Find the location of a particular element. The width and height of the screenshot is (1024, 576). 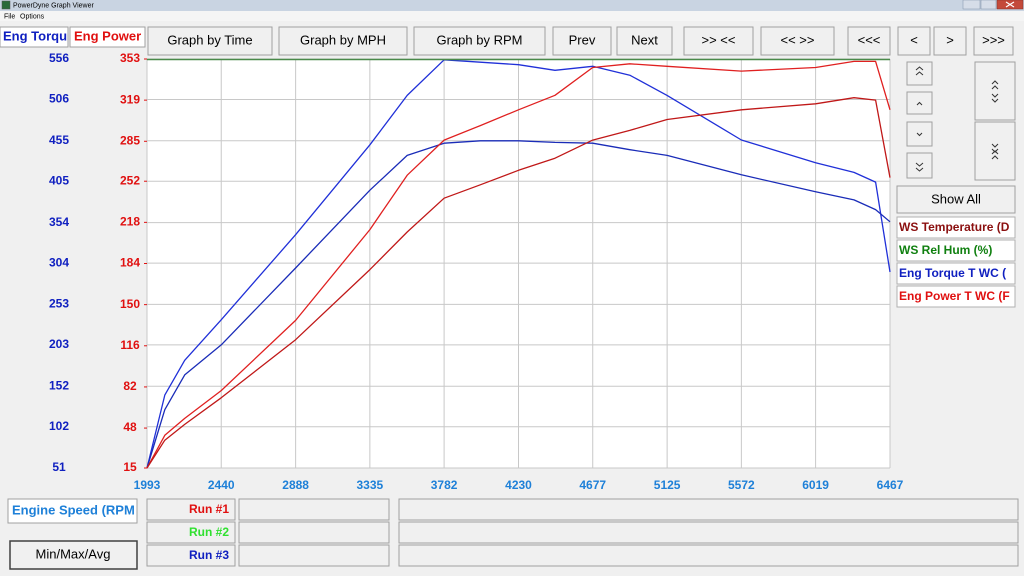

minimize-button is located at coordinates (971, 5).